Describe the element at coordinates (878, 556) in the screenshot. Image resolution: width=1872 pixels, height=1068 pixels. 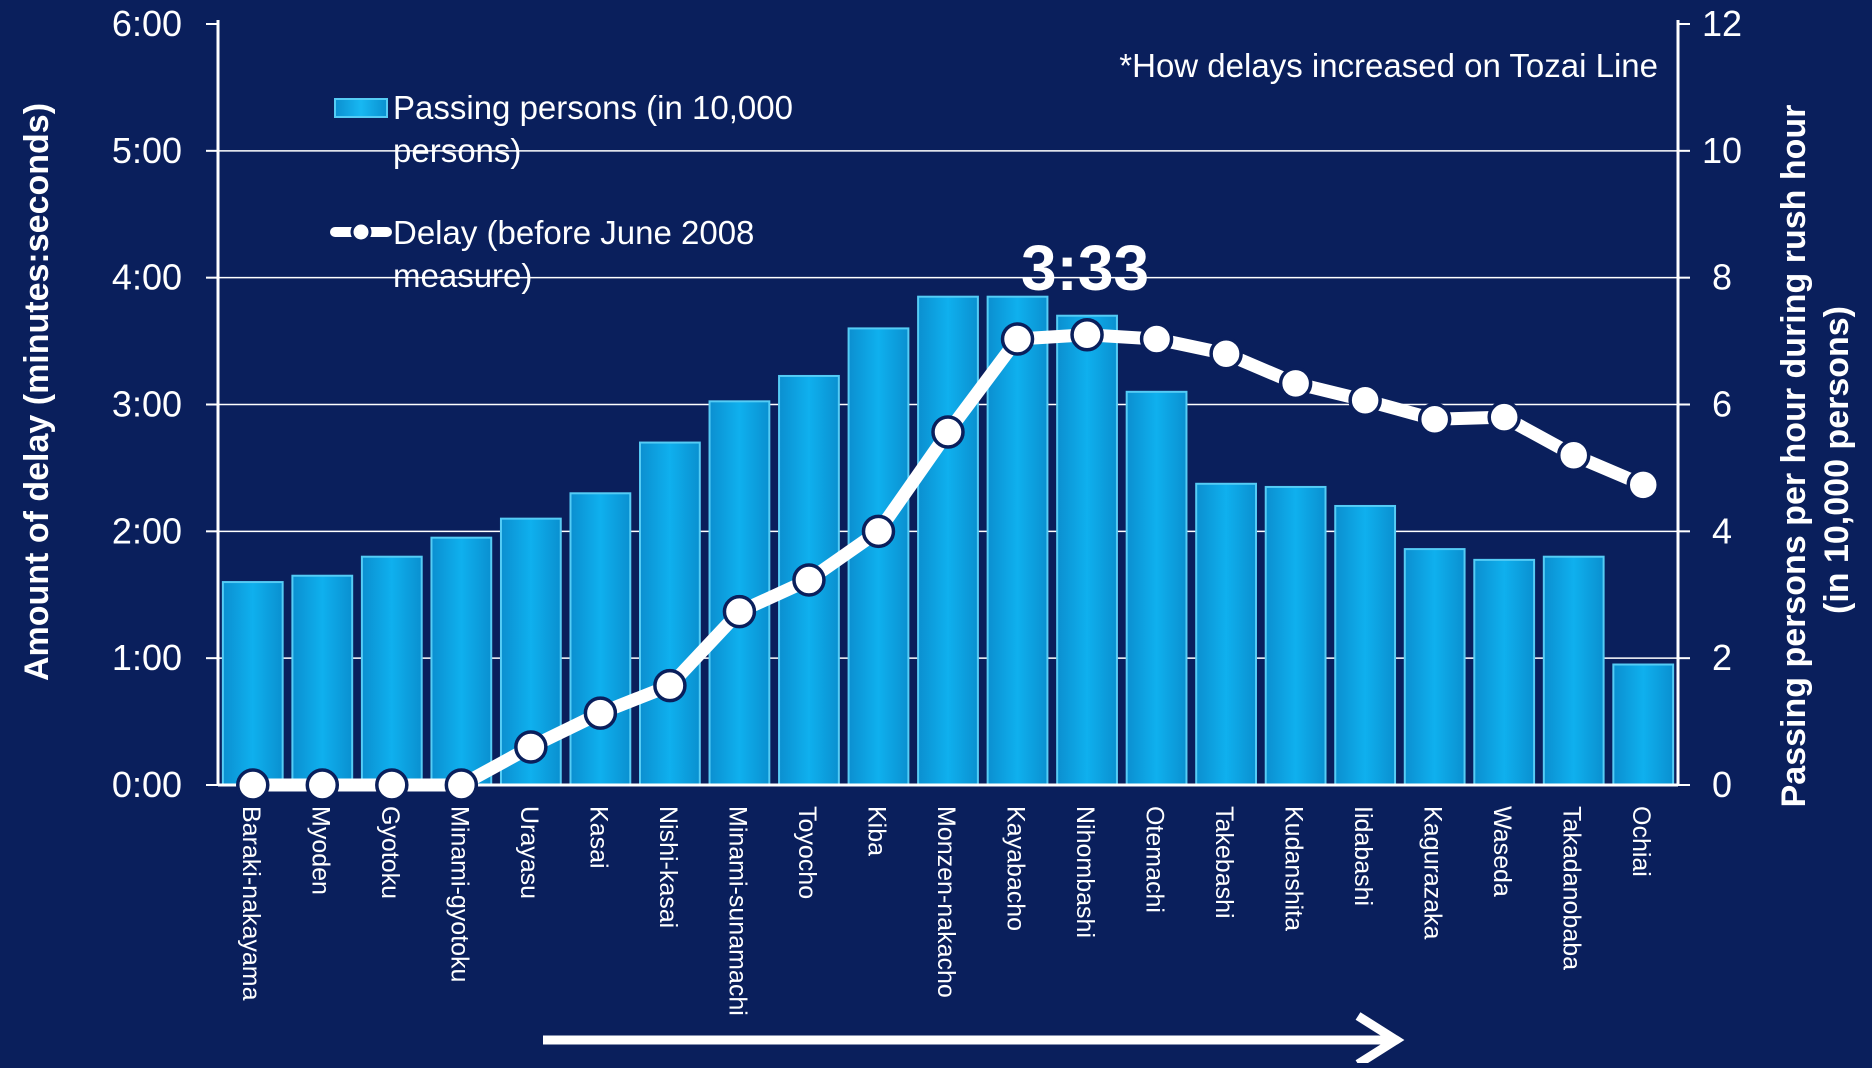
I see `bar-kiba` at that location.